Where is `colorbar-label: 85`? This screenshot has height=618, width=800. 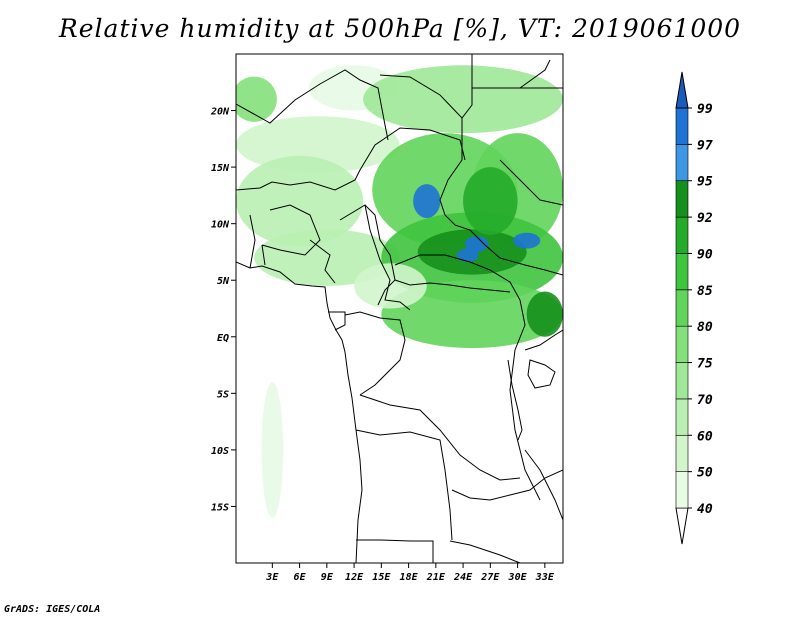
colorbar-label: 85 is located at coordinates (705, 291).